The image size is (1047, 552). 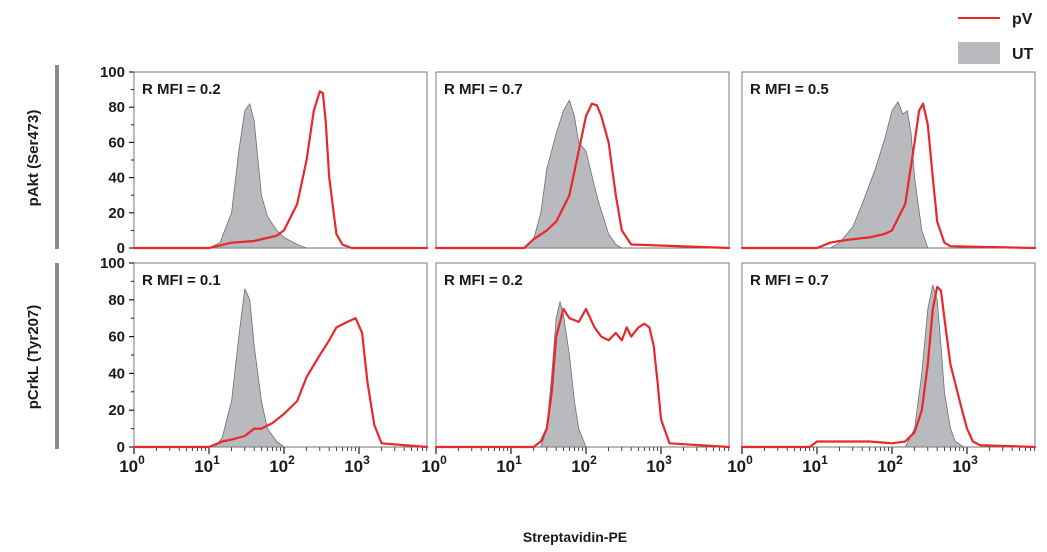 I want to click on row-label-group-0: pAkt (Ser473), so click(x=42, y=157).